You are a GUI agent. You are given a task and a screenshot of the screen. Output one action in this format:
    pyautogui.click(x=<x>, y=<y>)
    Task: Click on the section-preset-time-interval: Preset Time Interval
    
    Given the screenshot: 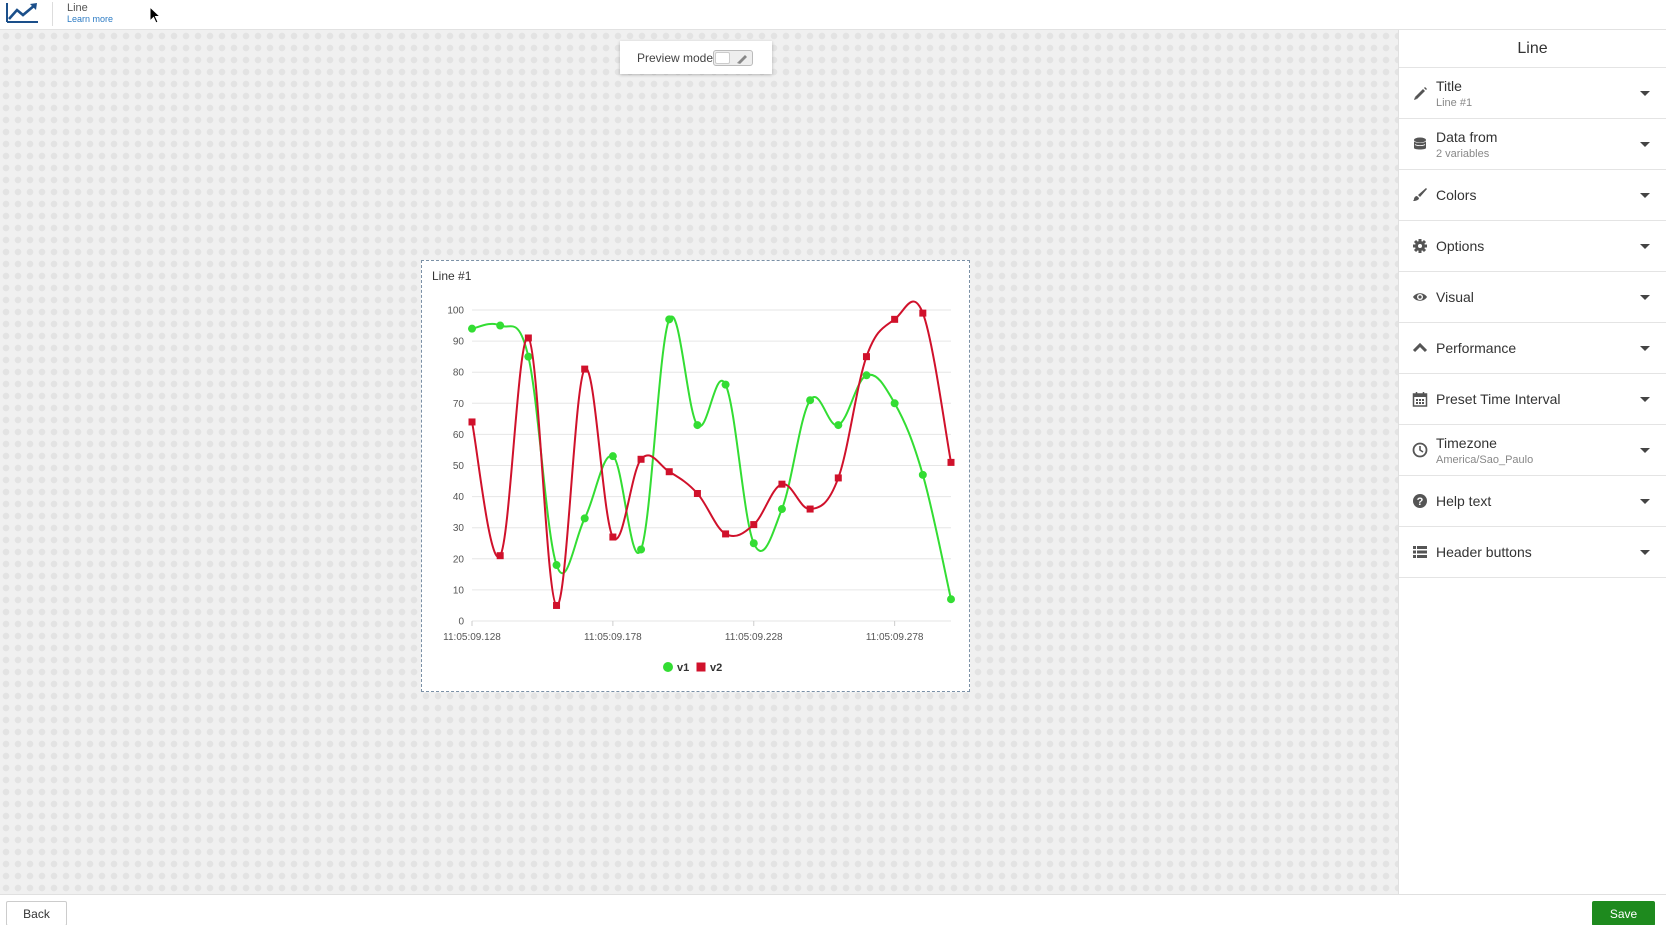 What is the action you would take?
    pyautogui.click(x=1532, y=399)
    